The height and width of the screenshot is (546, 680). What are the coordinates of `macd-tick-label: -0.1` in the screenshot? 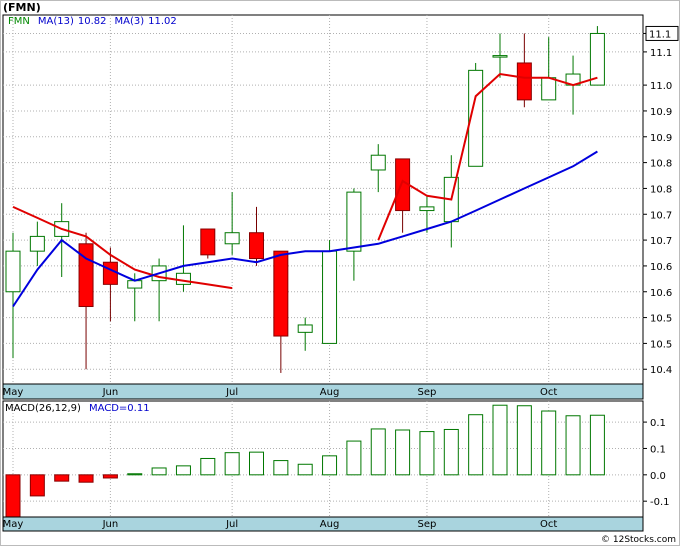 It's located at (660, 502).